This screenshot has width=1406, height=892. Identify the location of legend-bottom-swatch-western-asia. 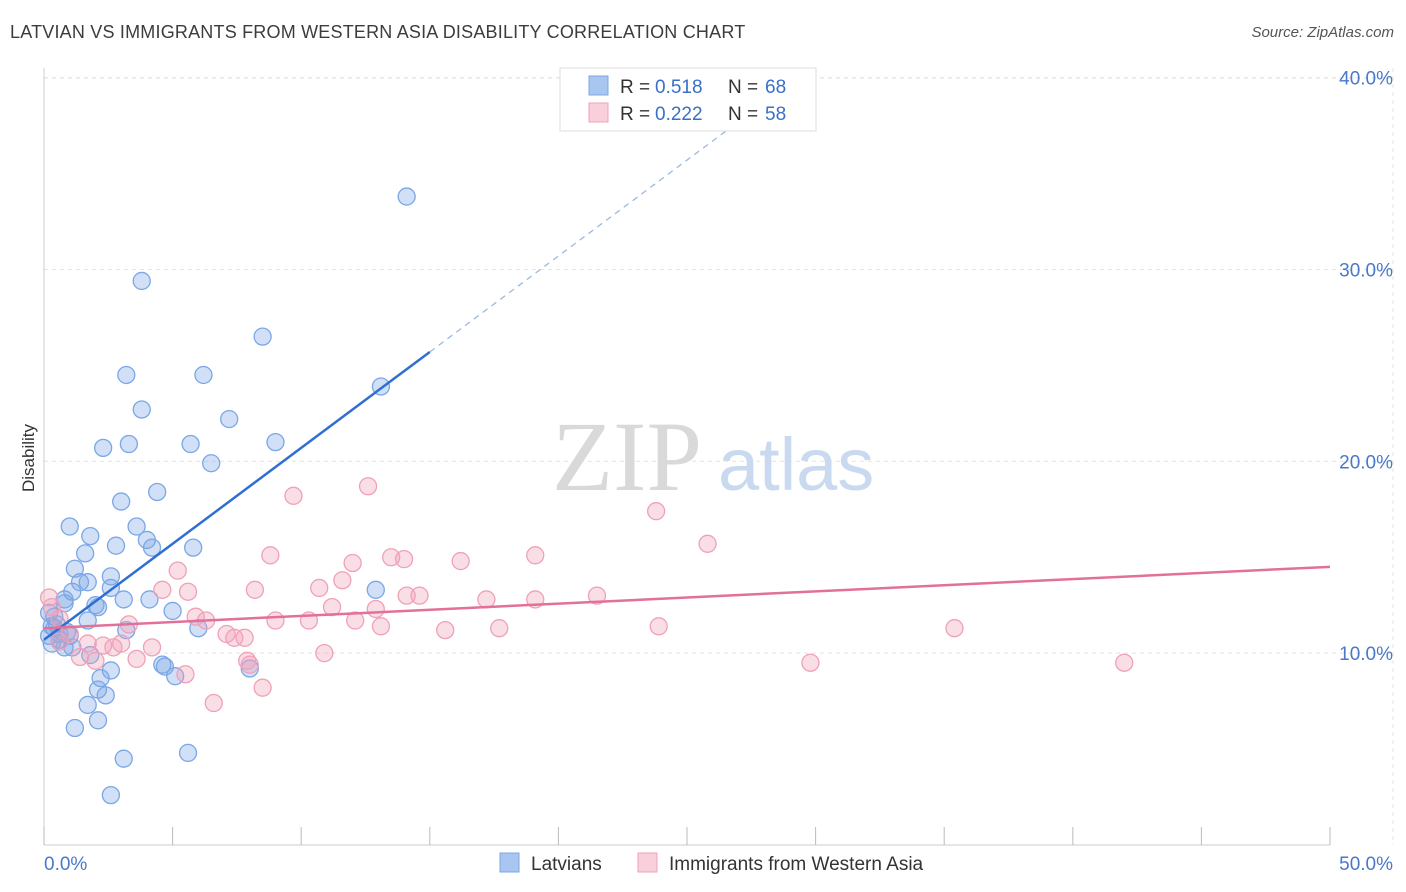
(647, 862).